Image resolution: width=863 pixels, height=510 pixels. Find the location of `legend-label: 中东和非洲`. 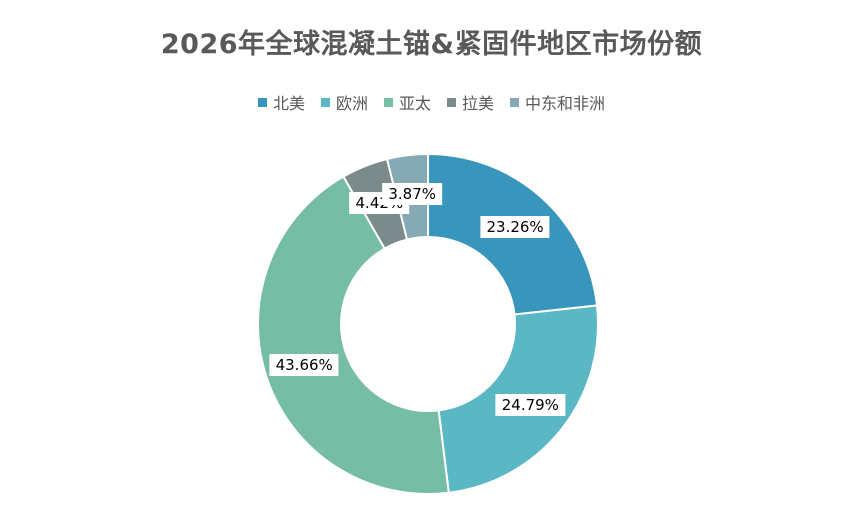

legend-label: 中东和非洲 is located at coordinates (565, 103).